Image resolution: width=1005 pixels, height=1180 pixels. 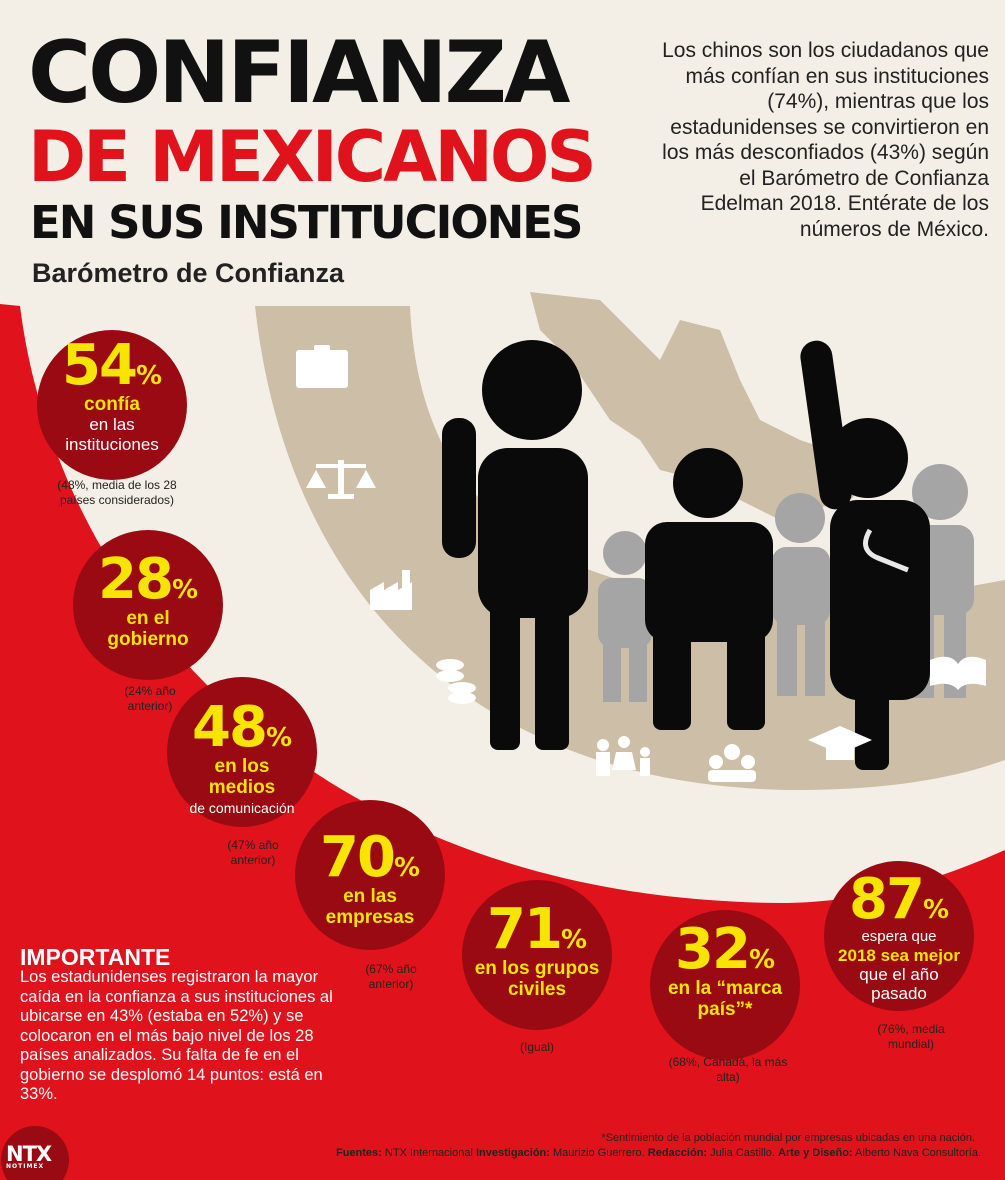 I want to click on stat-label: de comunicación, so click(x=242, y=808).